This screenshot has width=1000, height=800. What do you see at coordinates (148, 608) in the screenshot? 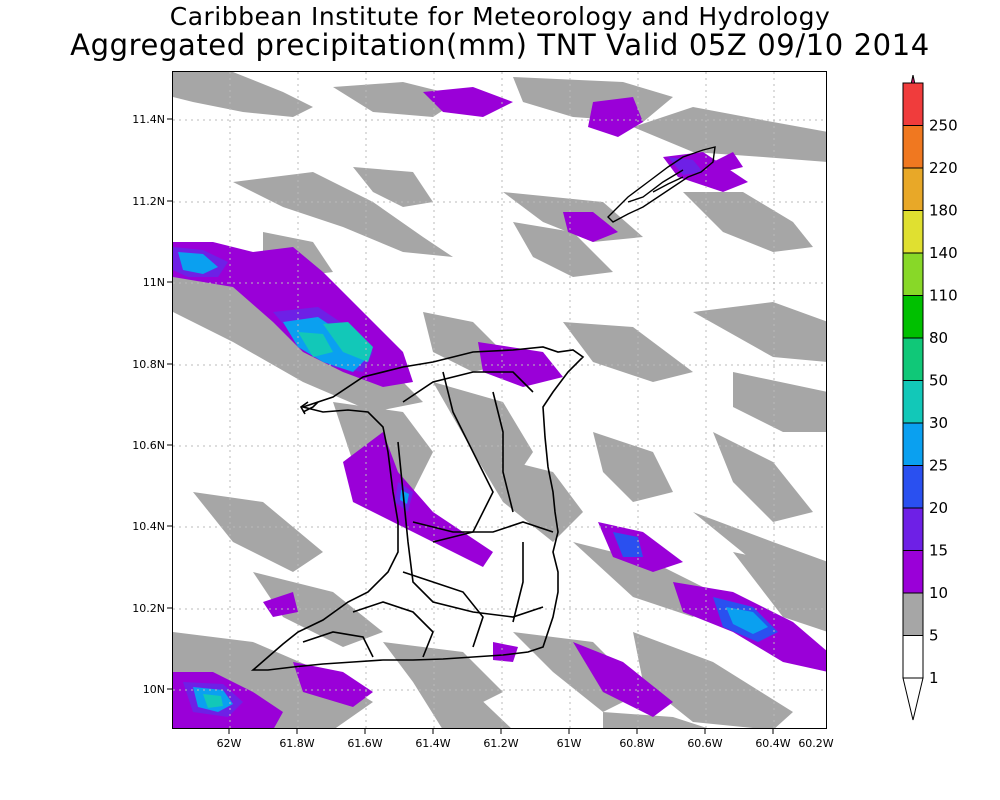
I see `y-tick-label: 10.2N` at bounding box center [148, 608].